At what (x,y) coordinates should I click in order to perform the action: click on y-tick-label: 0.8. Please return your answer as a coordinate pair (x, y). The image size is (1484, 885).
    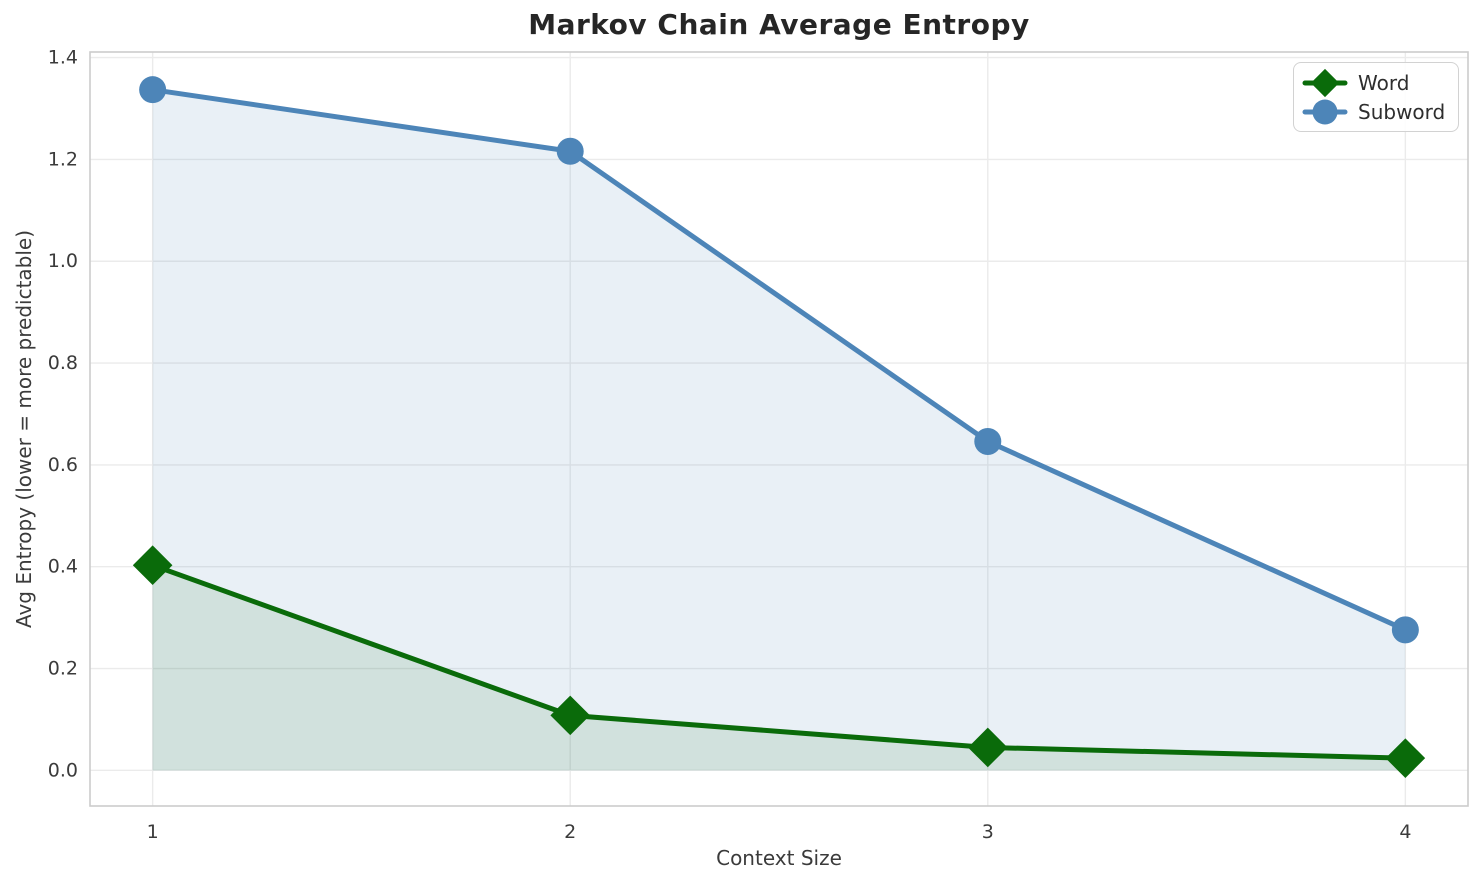
    Looking at the image, I should click on (63, 363).